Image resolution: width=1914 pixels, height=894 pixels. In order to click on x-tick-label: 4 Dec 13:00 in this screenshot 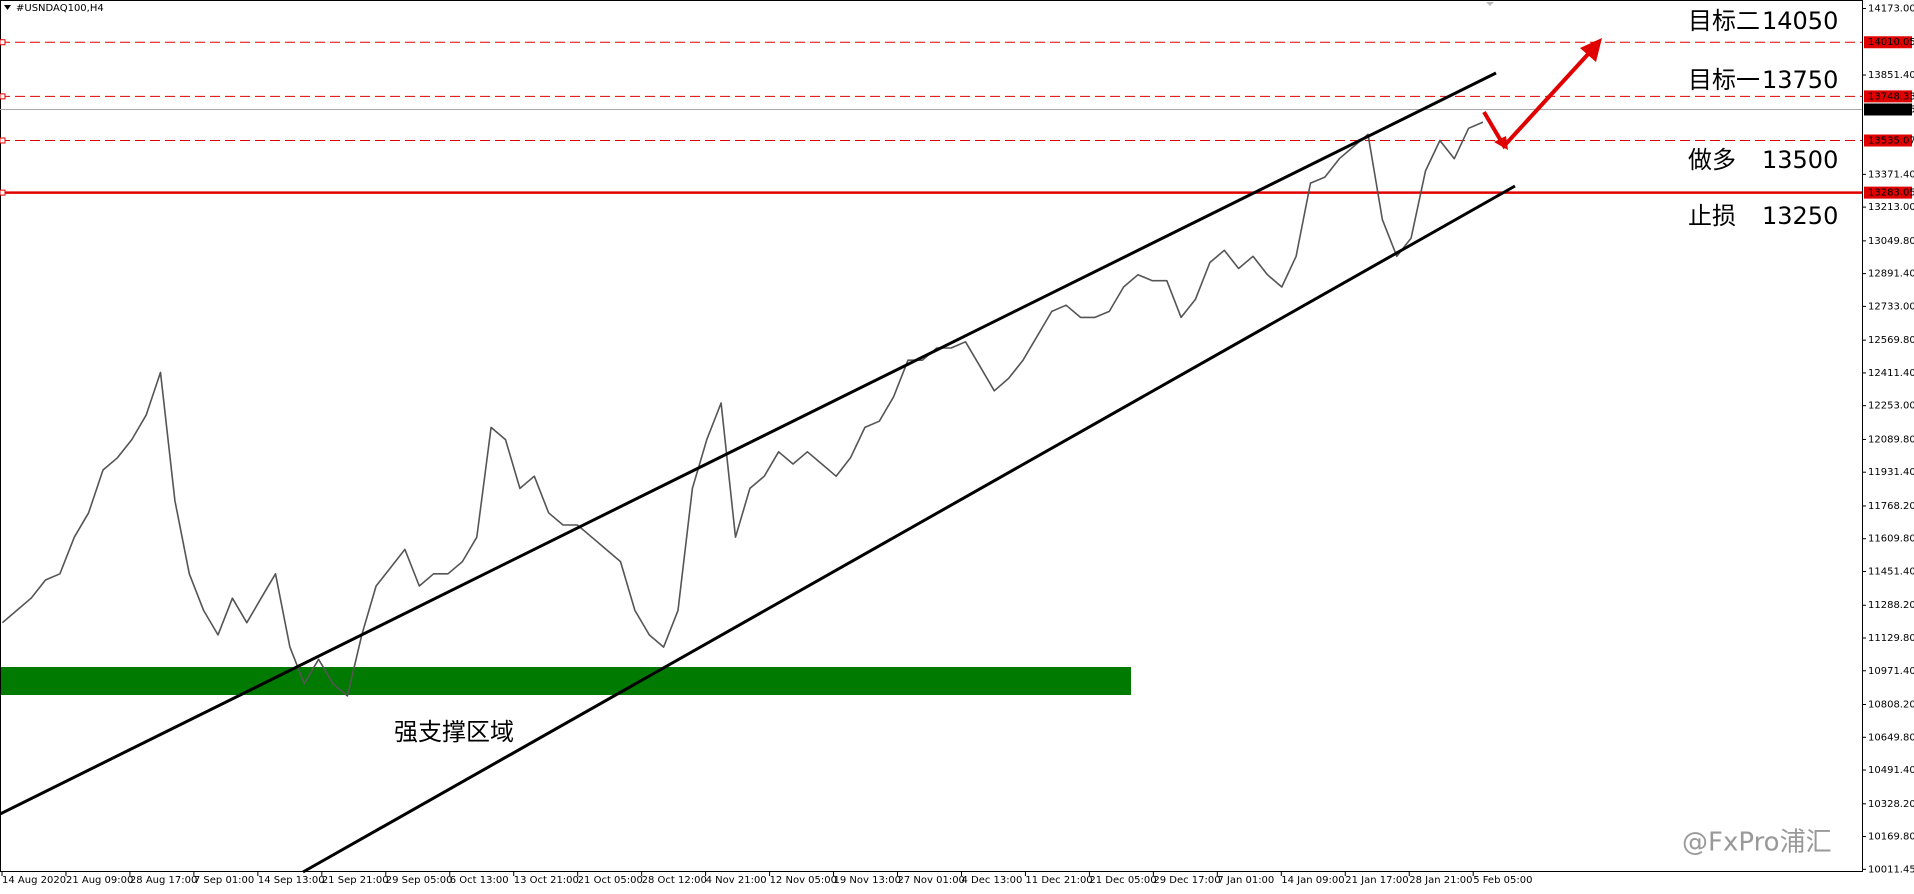, I will do `click(991, 880)`.